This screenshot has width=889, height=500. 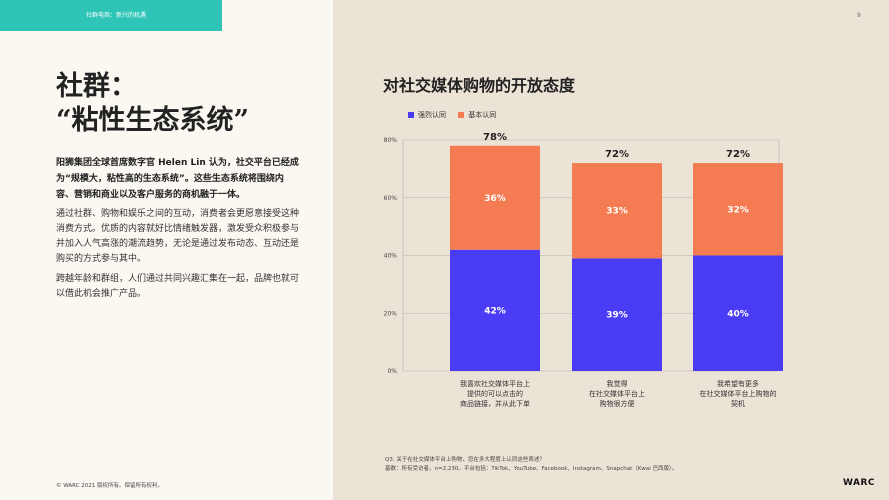 I want to click on data-label: 33%, so click(x=617, y=212).